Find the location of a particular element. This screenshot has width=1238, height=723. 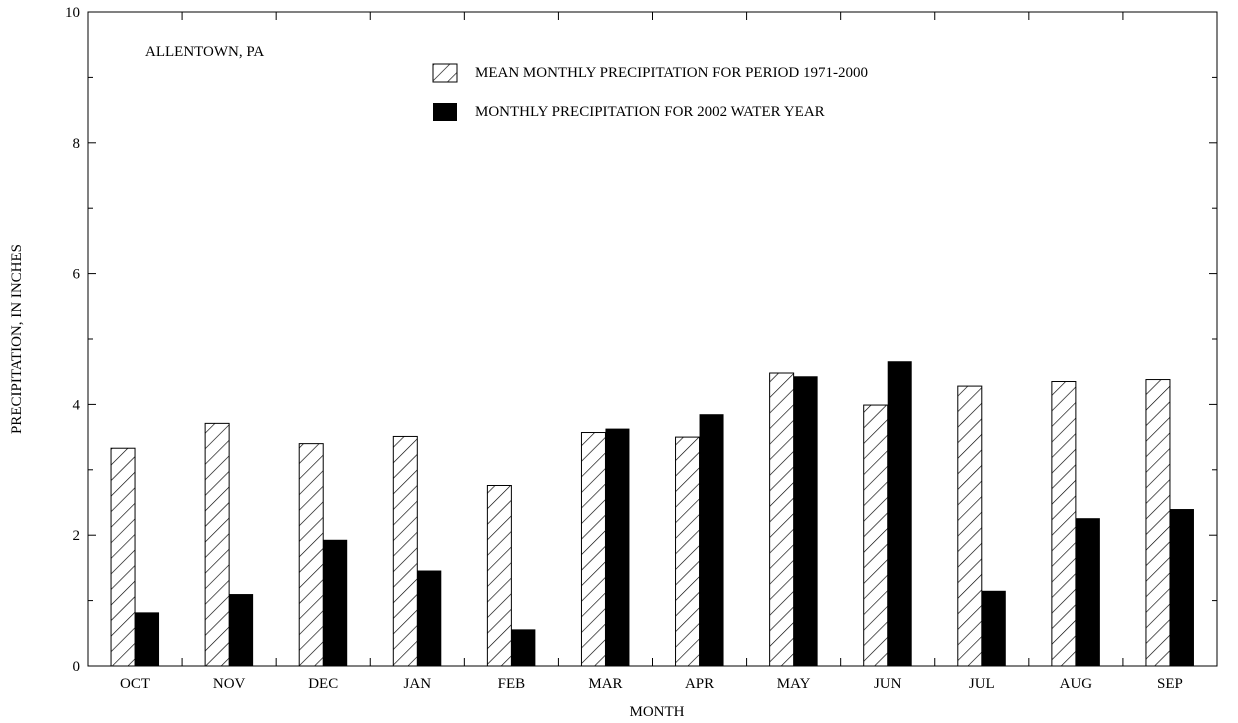

x-axis-title: MONTH is located at coordinates (657, 712).